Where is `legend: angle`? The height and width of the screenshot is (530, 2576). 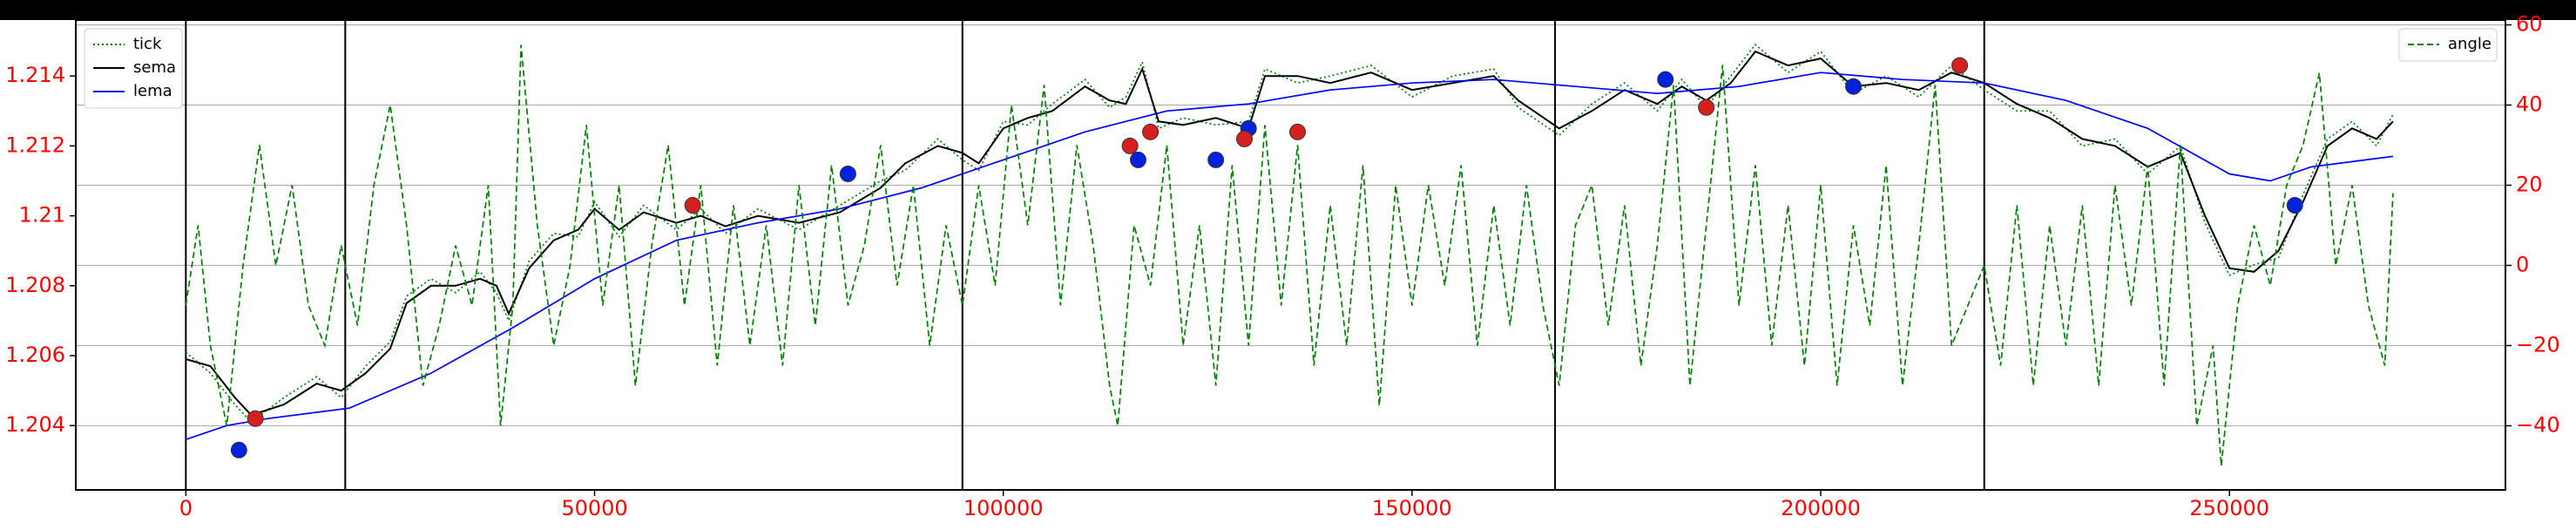 legend: angle is located at coordinates (2448, 45).